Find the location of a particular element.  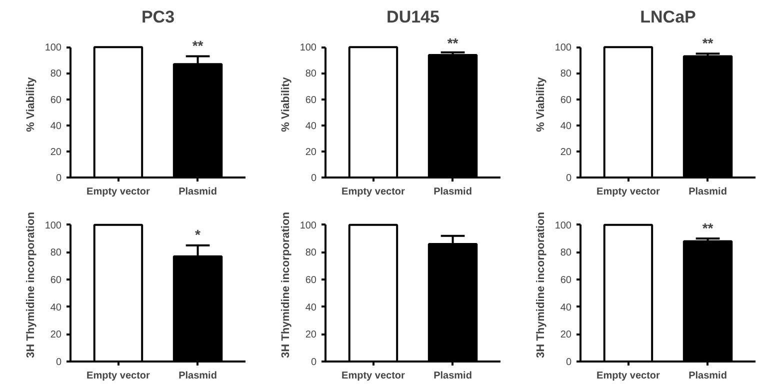

chart-title: DU145 is located at coordinates (413, 17).